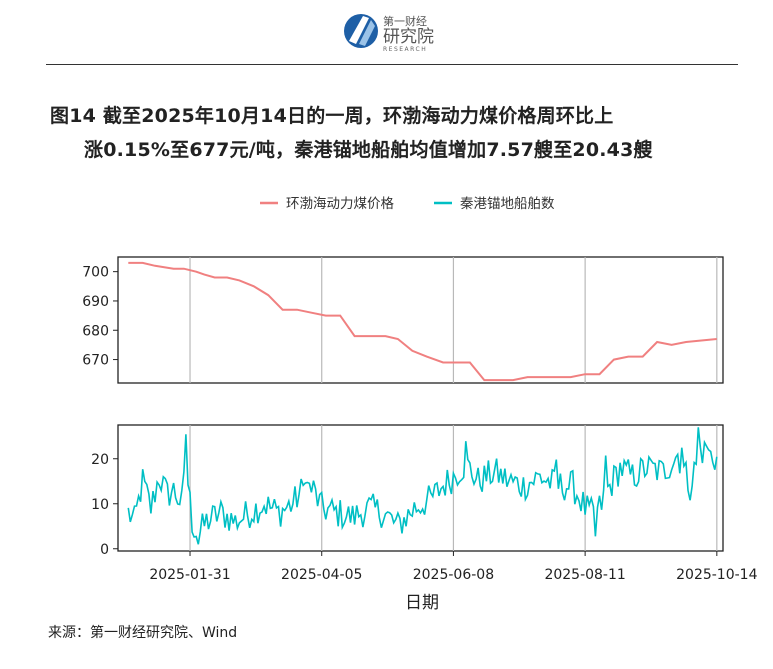  I want to click on x-axis-title: 日期, so click(422, 603).